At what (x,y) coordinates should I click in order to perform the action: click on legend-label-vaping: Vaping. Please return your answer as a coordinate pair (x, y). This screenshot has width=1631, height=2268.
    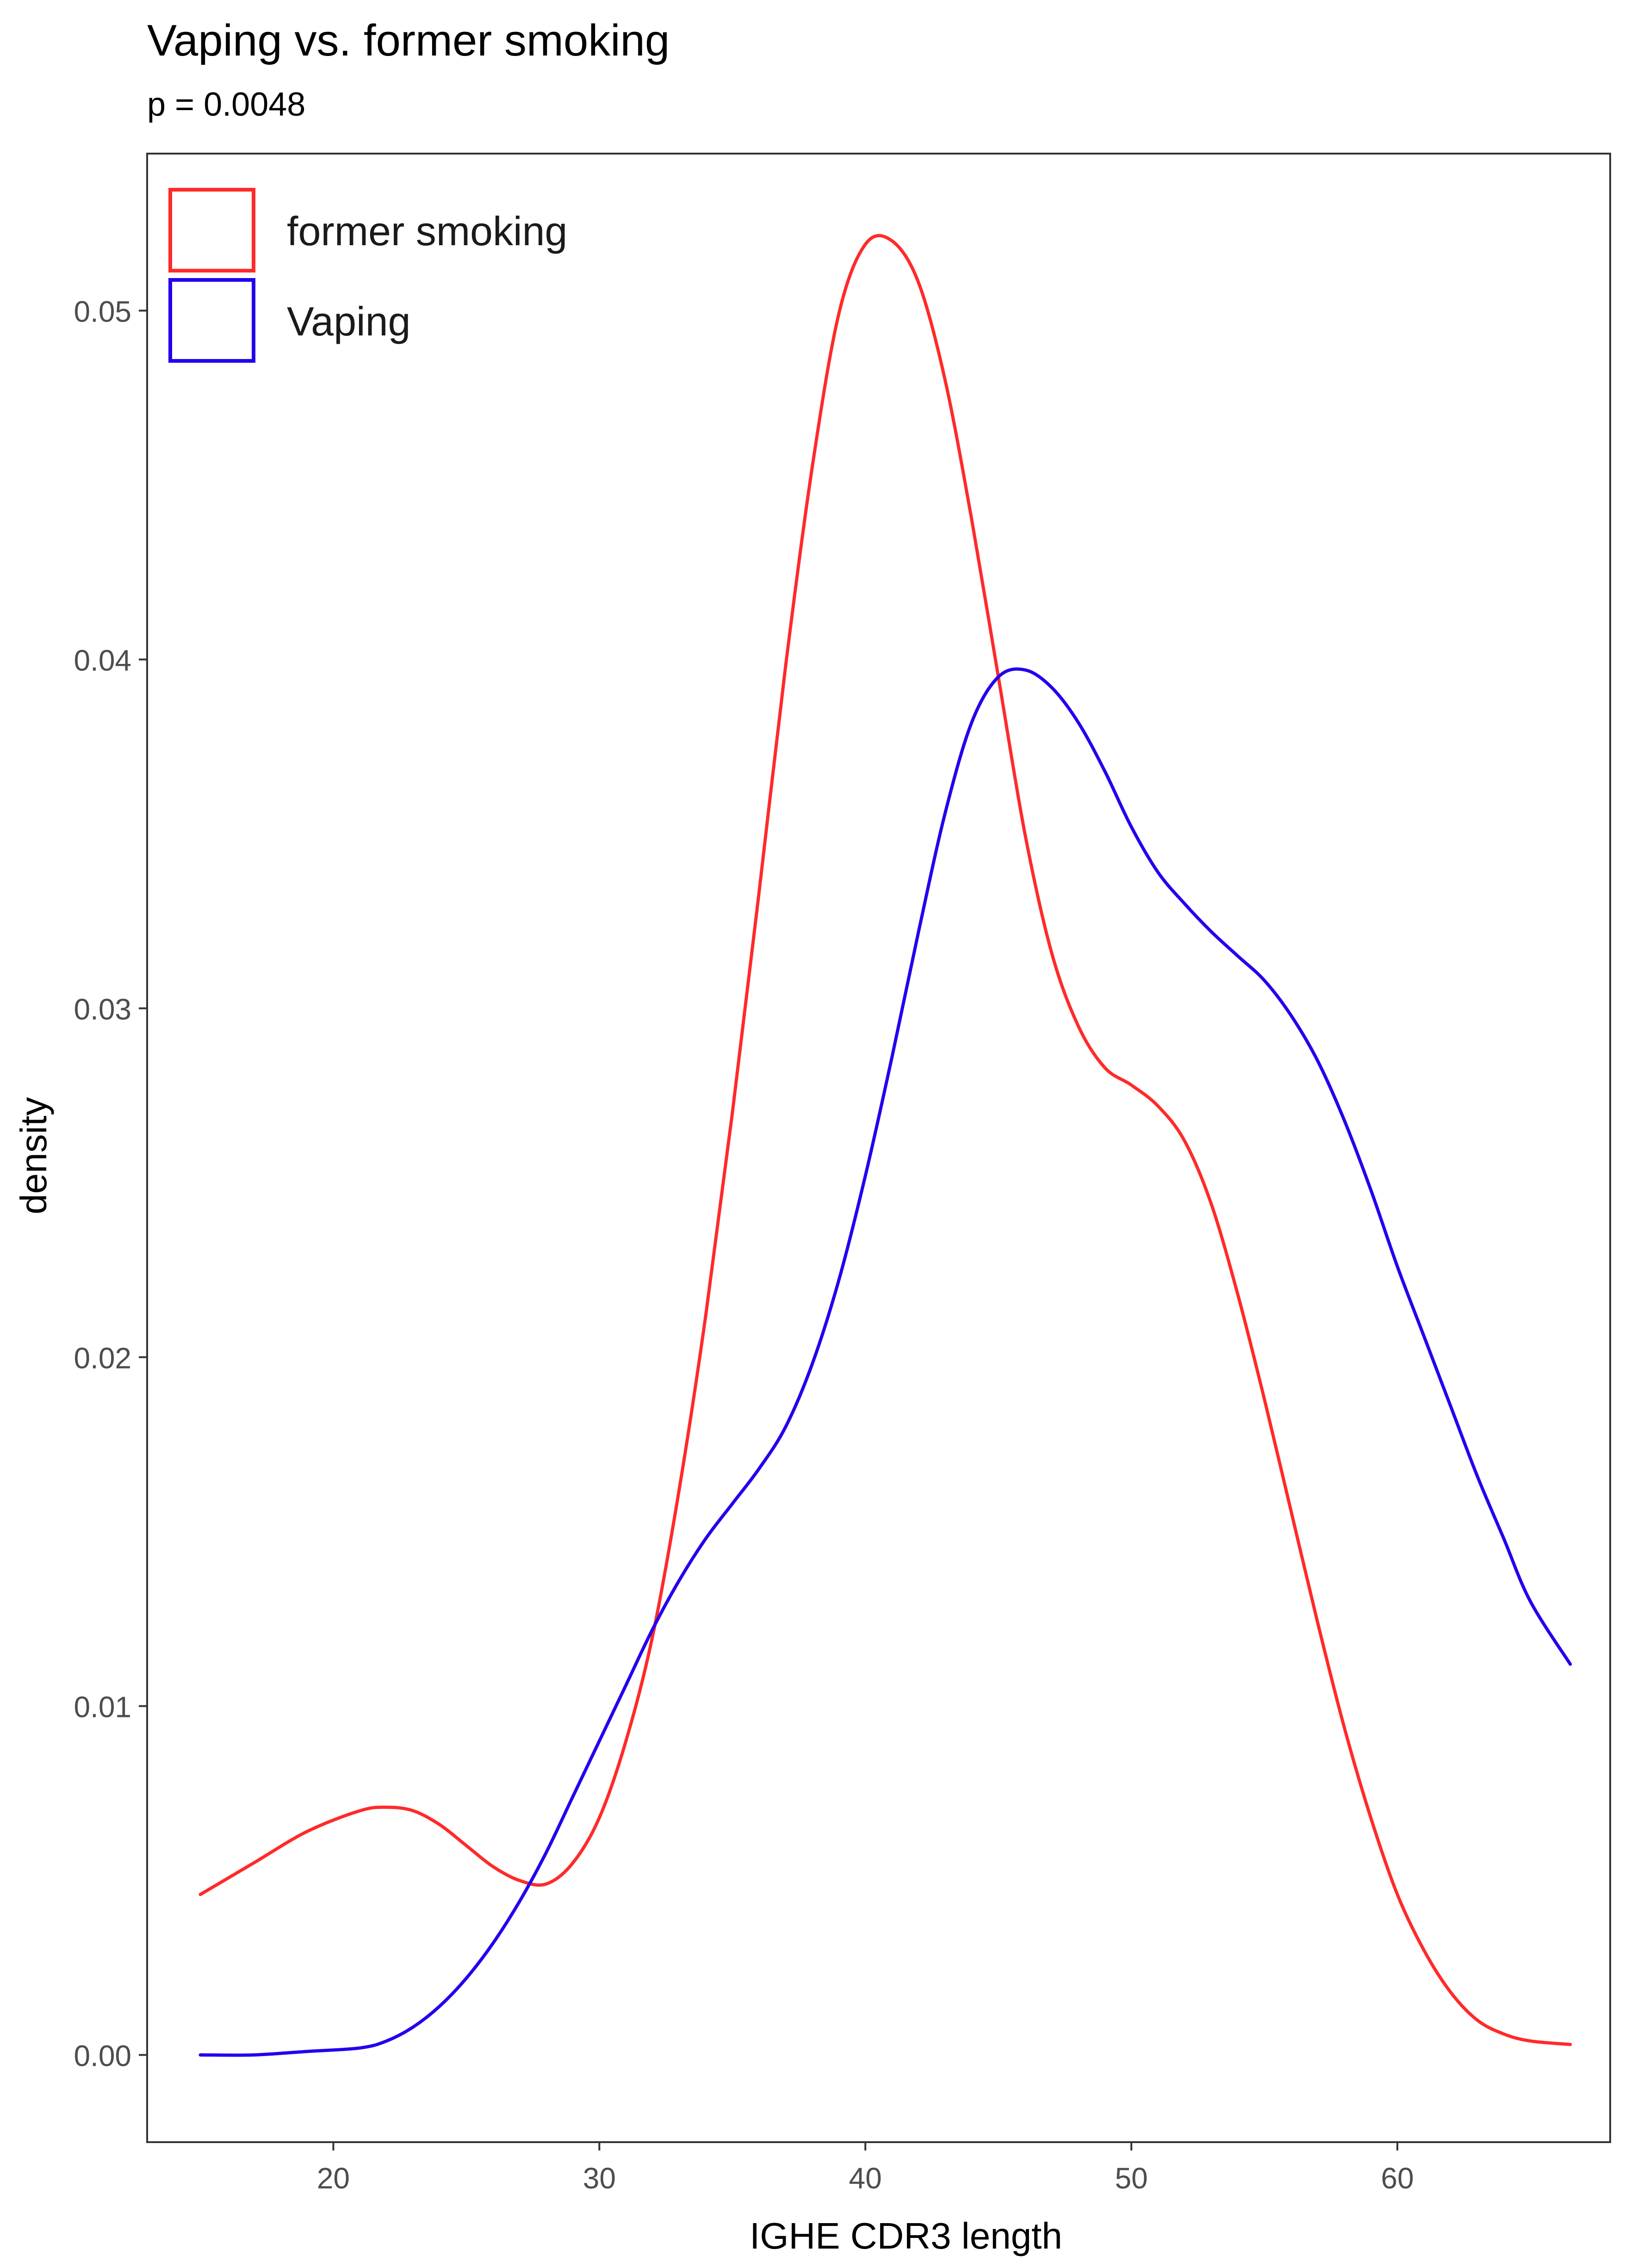
    Looking at the image, I should click on (348, 321).